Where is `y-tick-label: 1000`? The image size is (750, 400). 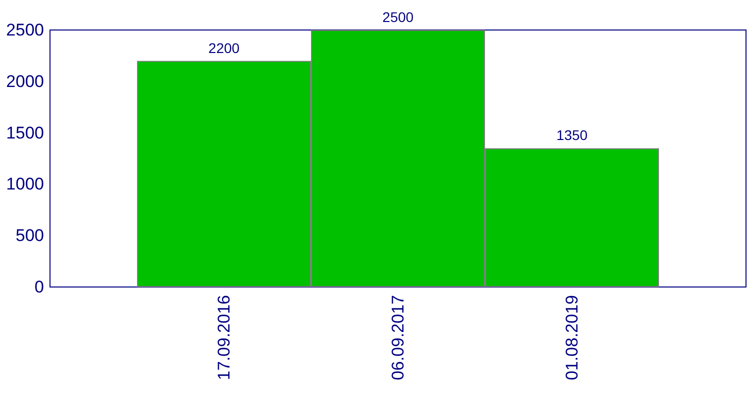 y-tick-label: 1000 is located at coordinates (25, 184).